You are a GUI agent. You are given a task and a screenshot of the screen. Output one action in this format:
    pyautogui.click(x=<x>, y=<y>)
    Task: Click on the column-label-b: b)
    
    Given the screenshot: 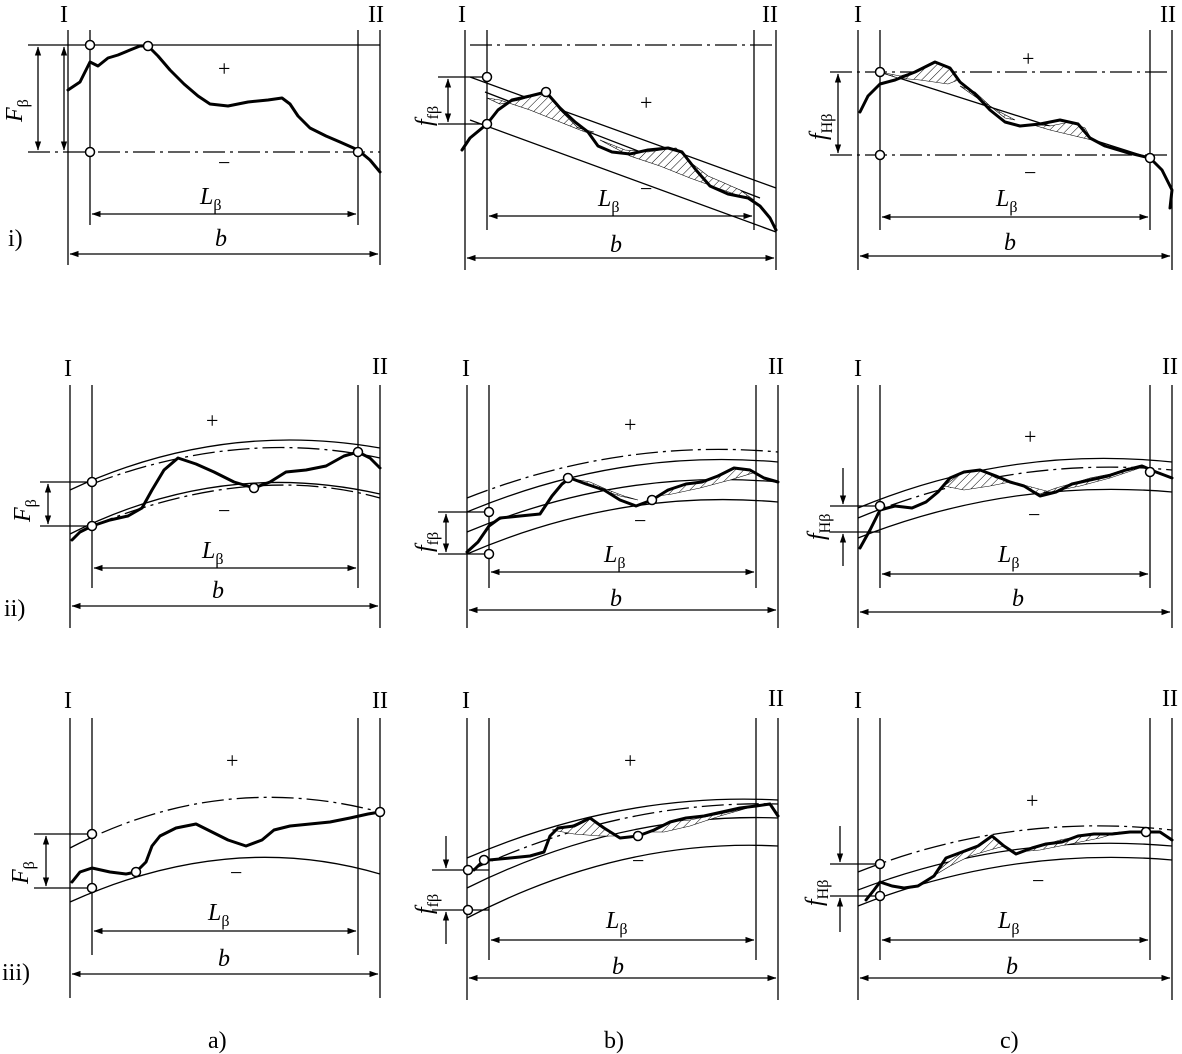 What is the action you would take?
    pyautogui.click(x=614, y=1041)
    